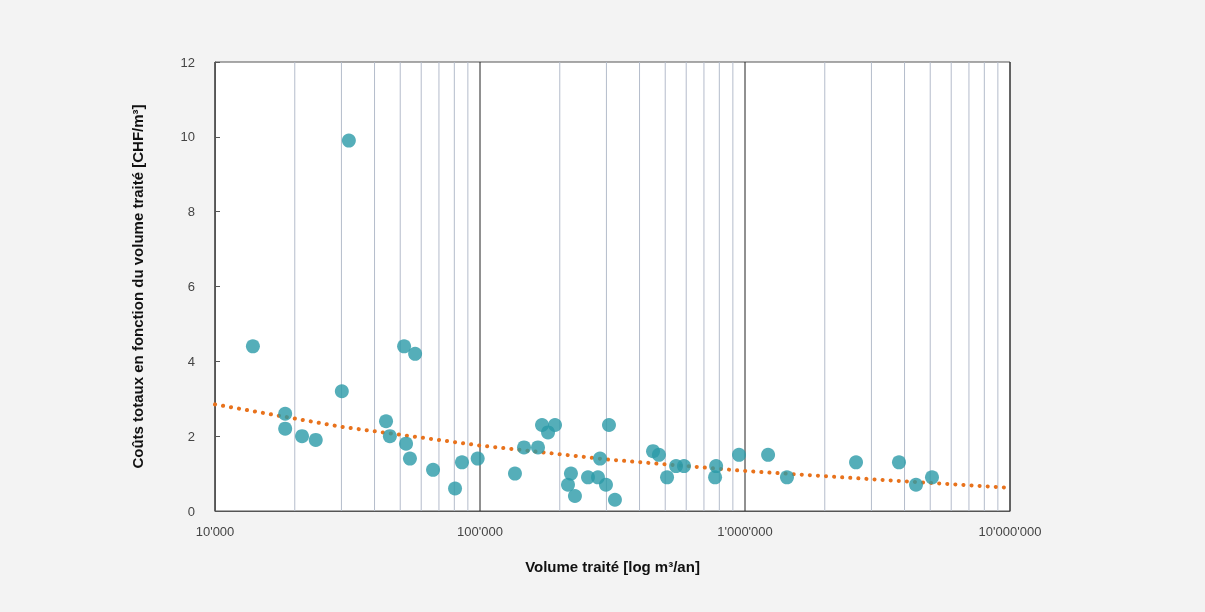  I want to click on y-tick-label: 12, so click(187, 62).